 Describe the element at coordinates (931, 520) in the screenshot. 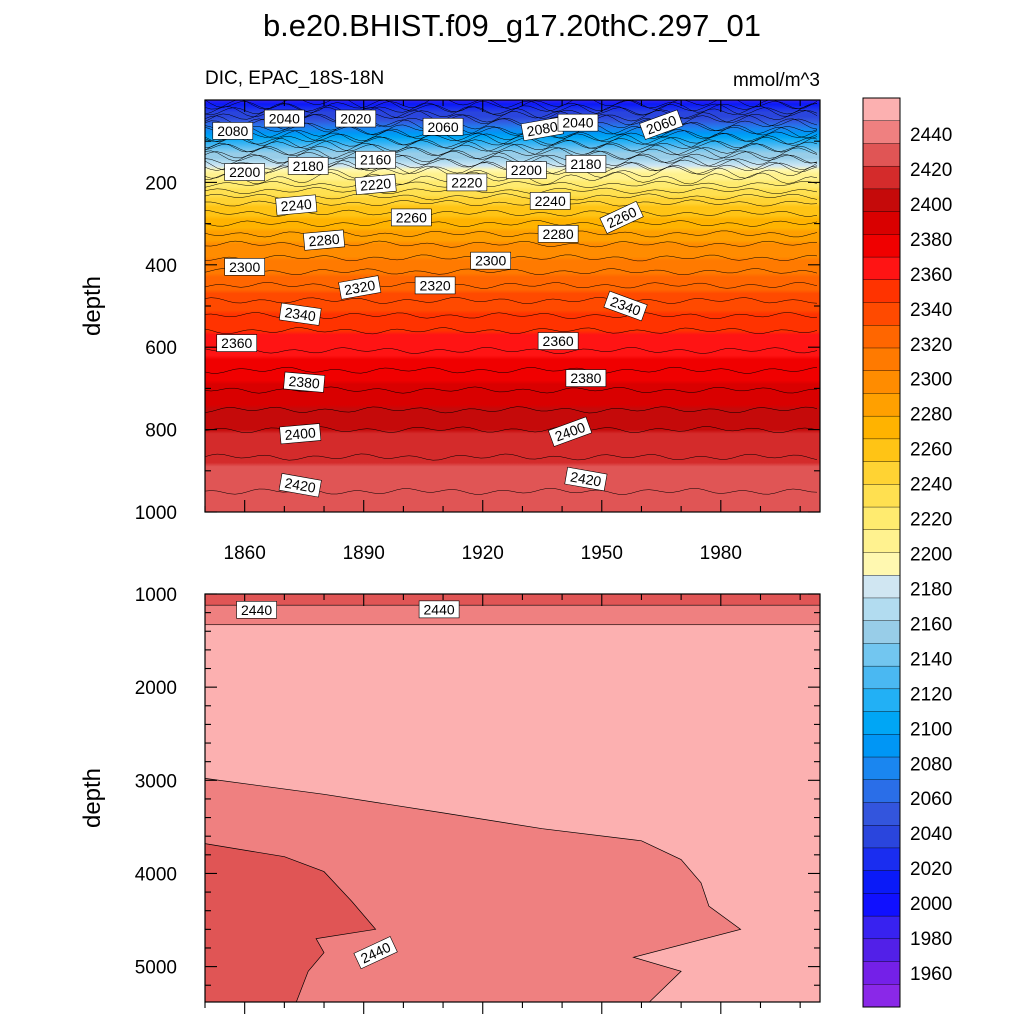

I see `colorbar-label: 2220` at that location.